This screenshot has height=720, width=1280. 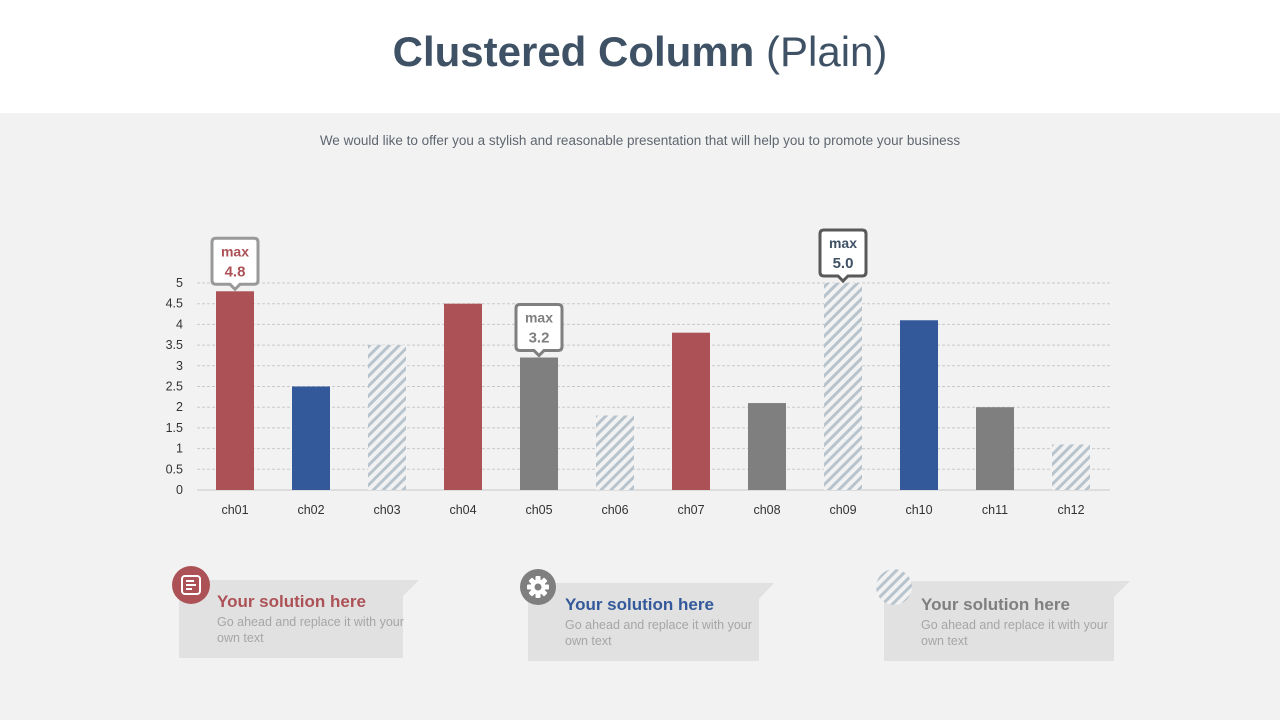 I want to click on bar-ch09, so click(x=843, y=386).